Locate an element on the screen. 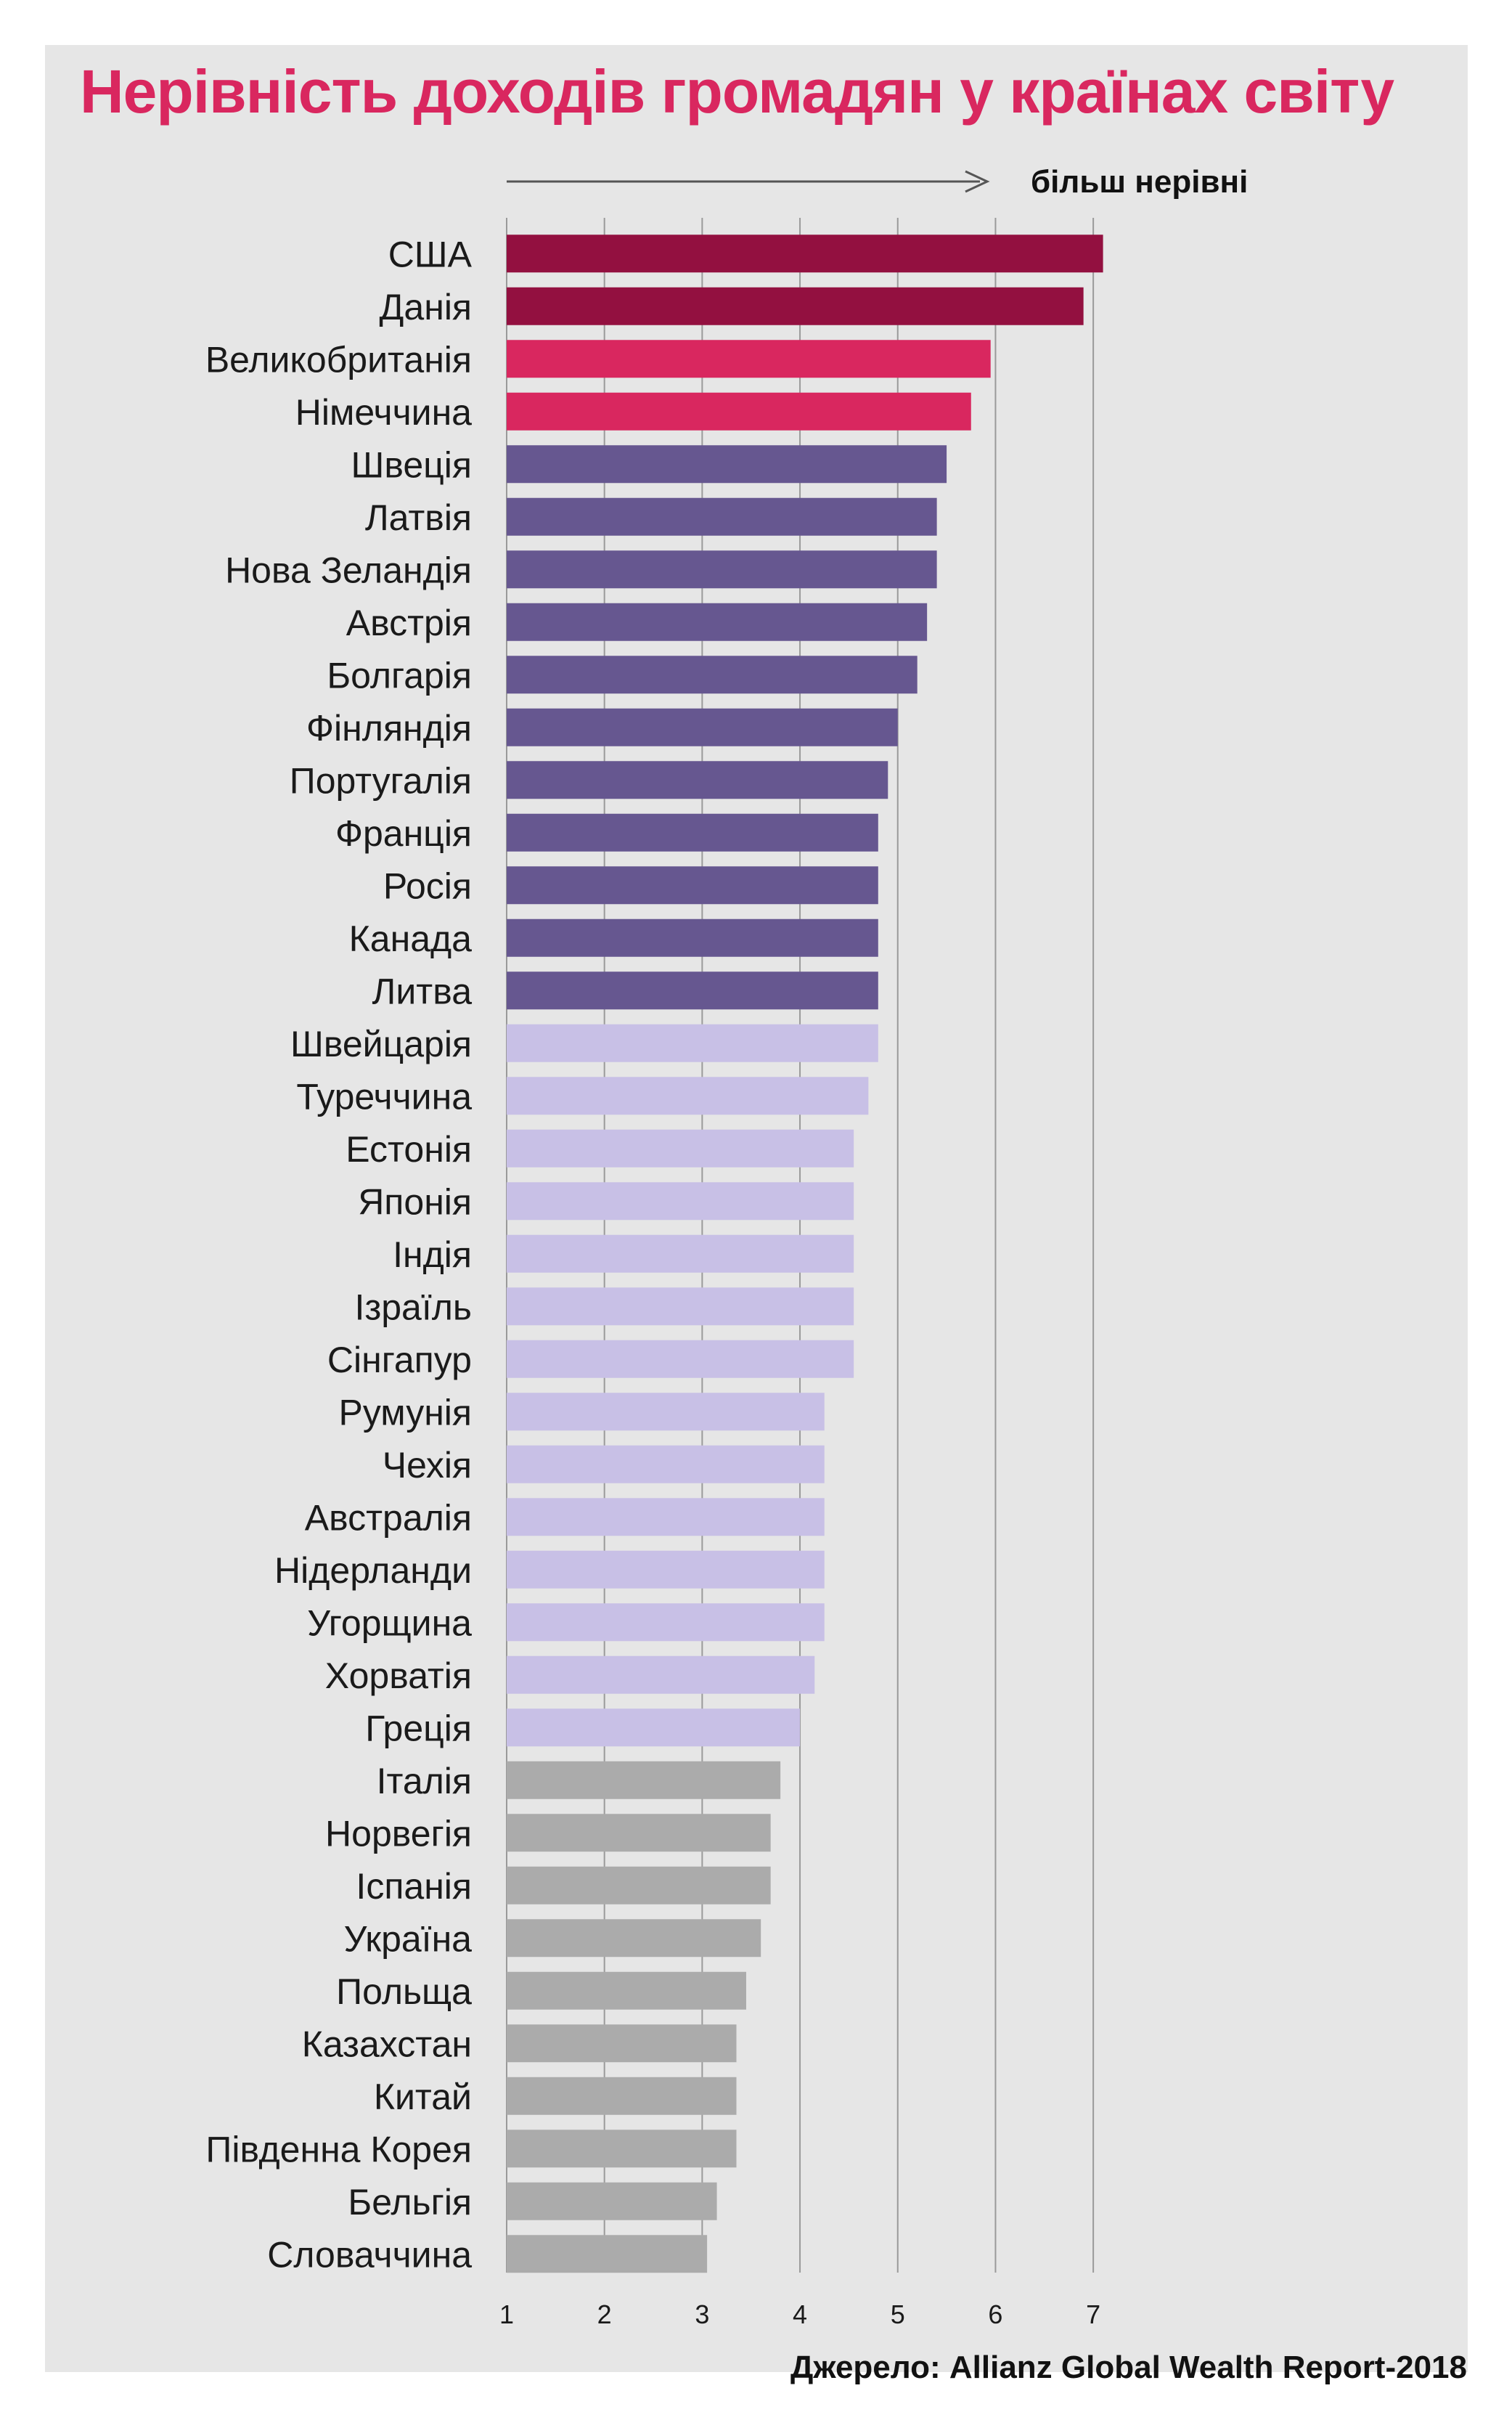  category-label: Німеччина is located at coordinates (383, 412).